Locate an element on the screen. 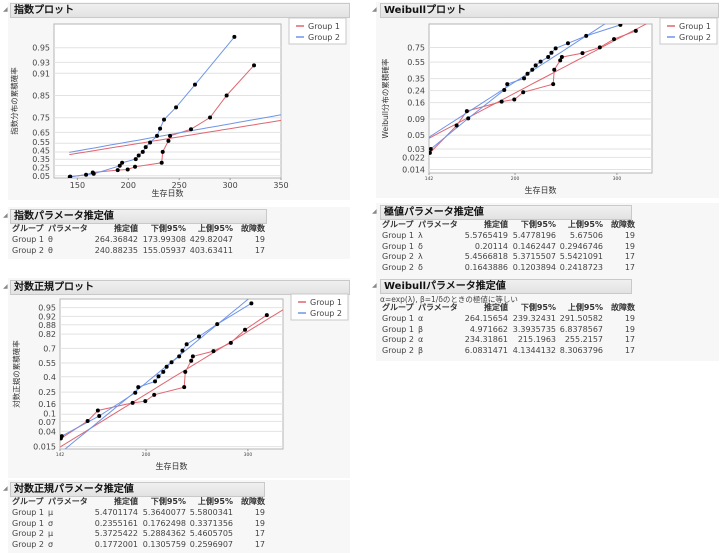 This screenshot has height=553, width=721. table-cell: 5.5800341 is located at coordinates (211, 512).